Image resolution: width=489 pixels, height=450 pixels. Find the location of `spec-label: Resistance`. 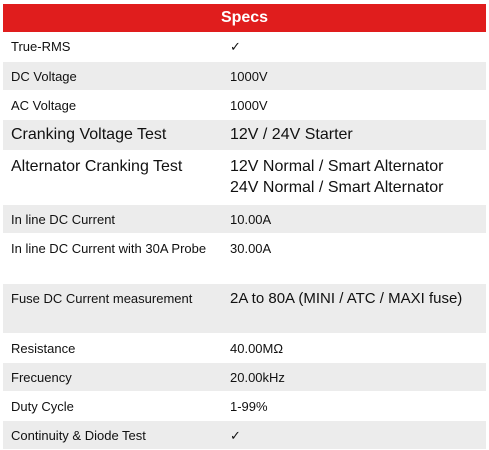

spec-label: Resistance is located at coordinates (110, 348).